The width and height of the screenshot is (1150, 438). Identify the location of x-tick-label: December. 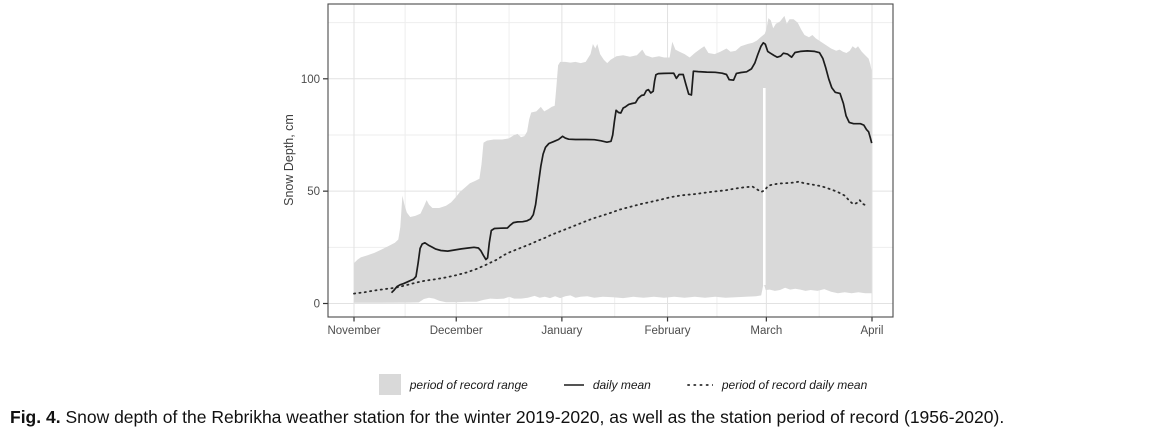
(456, 331).